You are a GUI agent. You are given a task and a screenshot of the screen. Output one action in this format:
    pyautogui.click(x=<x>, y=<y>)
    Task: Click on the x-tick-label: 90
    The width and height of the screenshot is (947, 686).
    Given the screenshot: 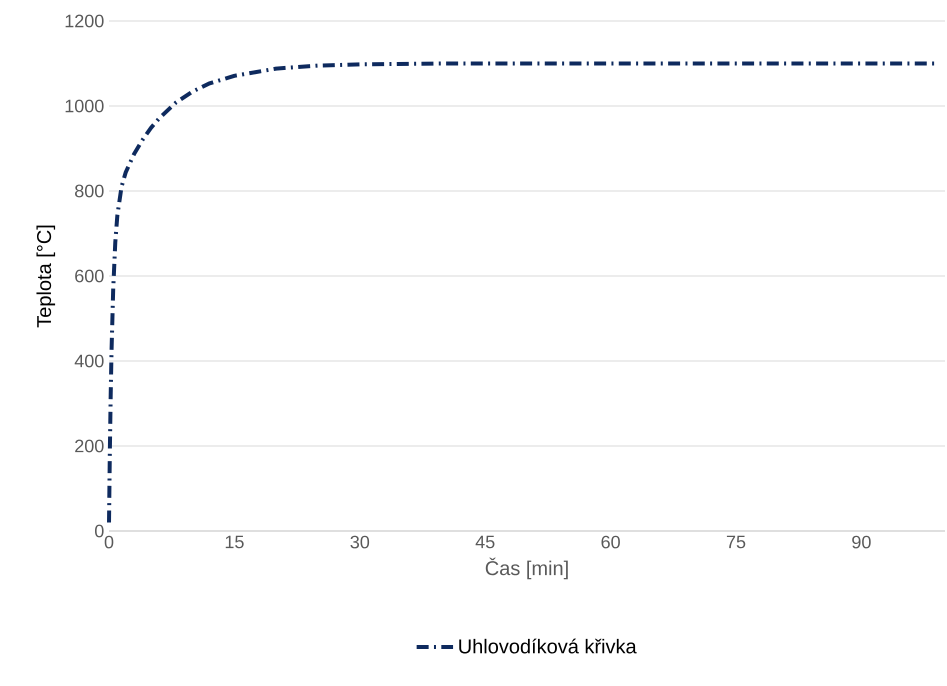 What is the action you would take?
    pyautogui.click(x=861, y=542)
    